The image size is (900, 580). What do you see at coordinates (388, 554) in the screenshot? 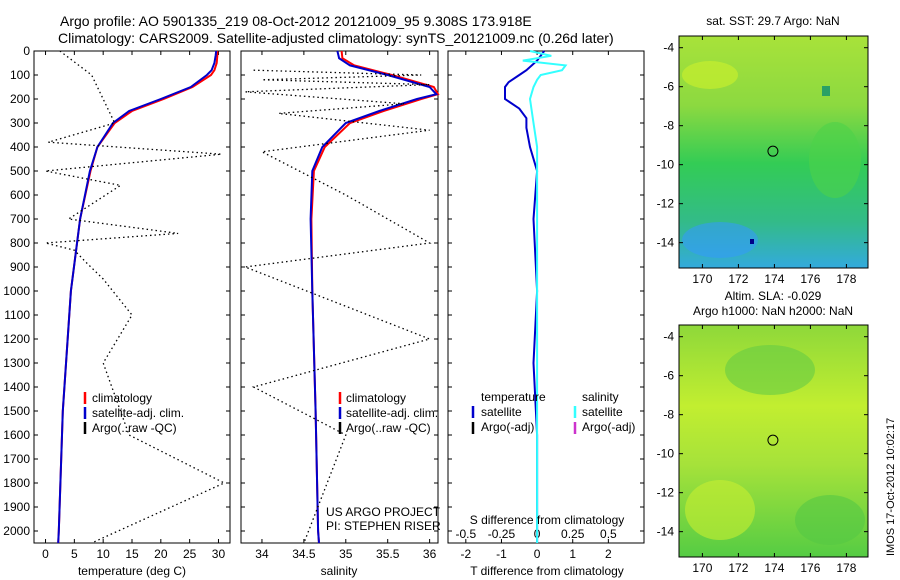
I see `x-tick-label: 35.5` at bounding box center [388, 554].